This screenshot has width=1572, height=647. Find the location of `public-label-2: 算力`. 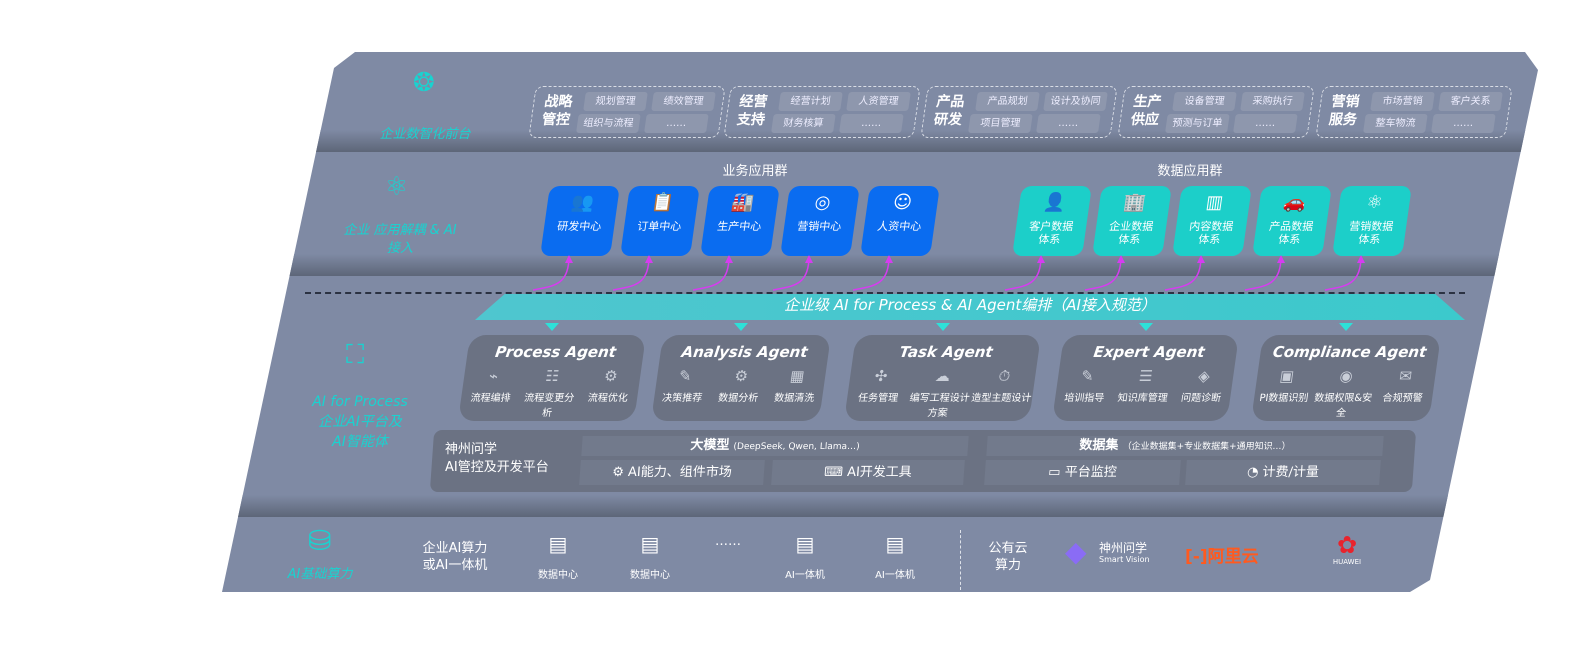

public-label-2: 算力 is located at coordinates (1007, 565).